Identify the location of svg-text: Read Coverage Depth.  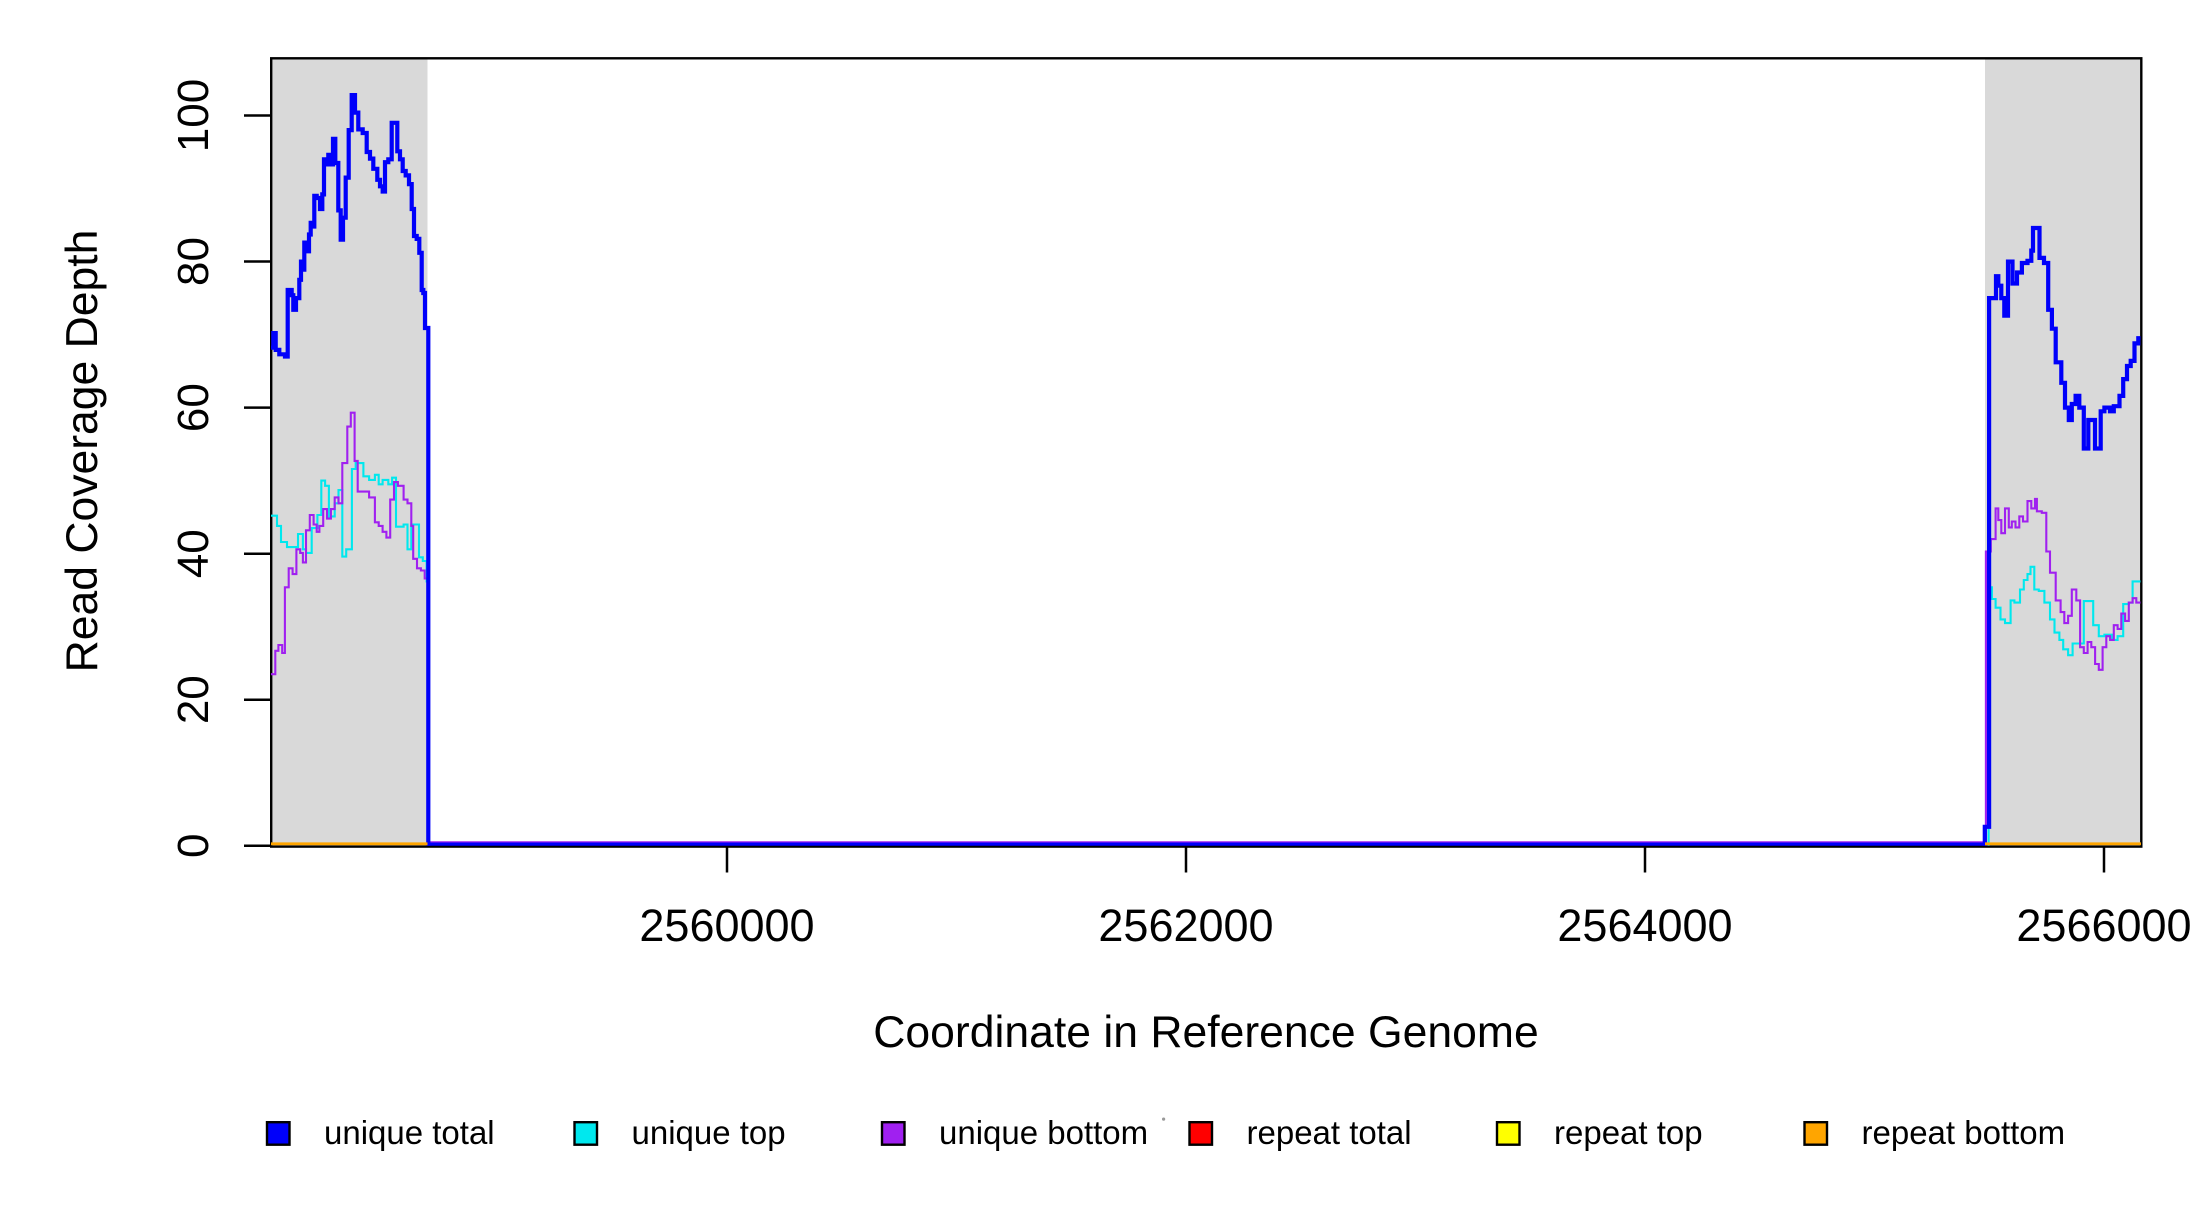
(82, 451).